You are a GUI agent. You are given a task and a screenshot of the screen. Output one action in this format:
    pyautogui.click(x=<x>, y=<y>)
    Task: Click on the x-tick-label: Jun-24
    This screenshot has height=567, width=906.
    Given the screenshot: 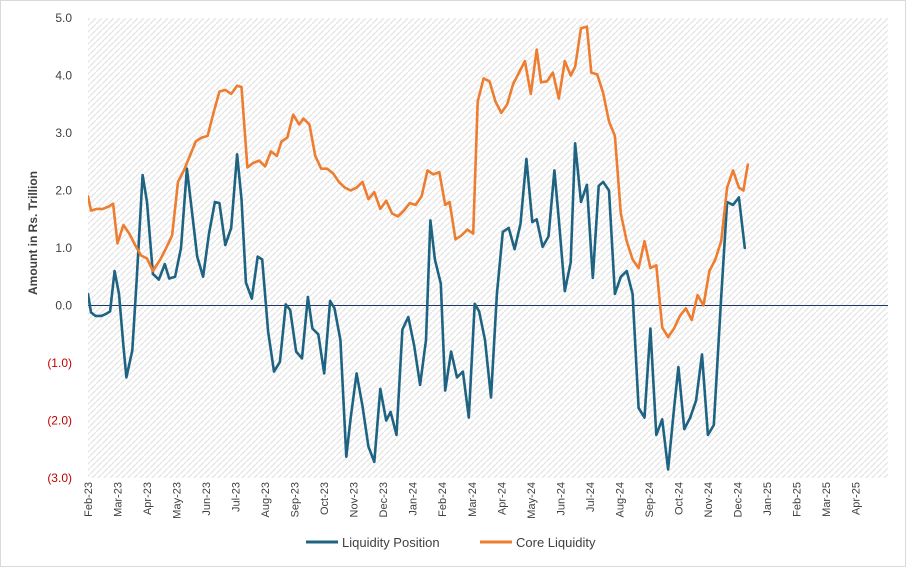 What is the action you would take?
    pyautogui.click(x=561, y=499)
    